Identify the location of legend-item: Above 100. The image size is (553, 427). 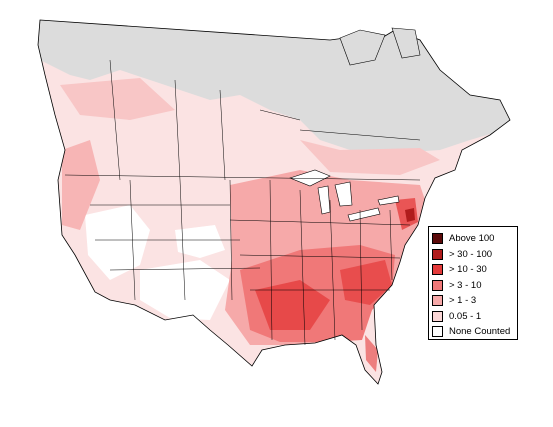
(473, 239).